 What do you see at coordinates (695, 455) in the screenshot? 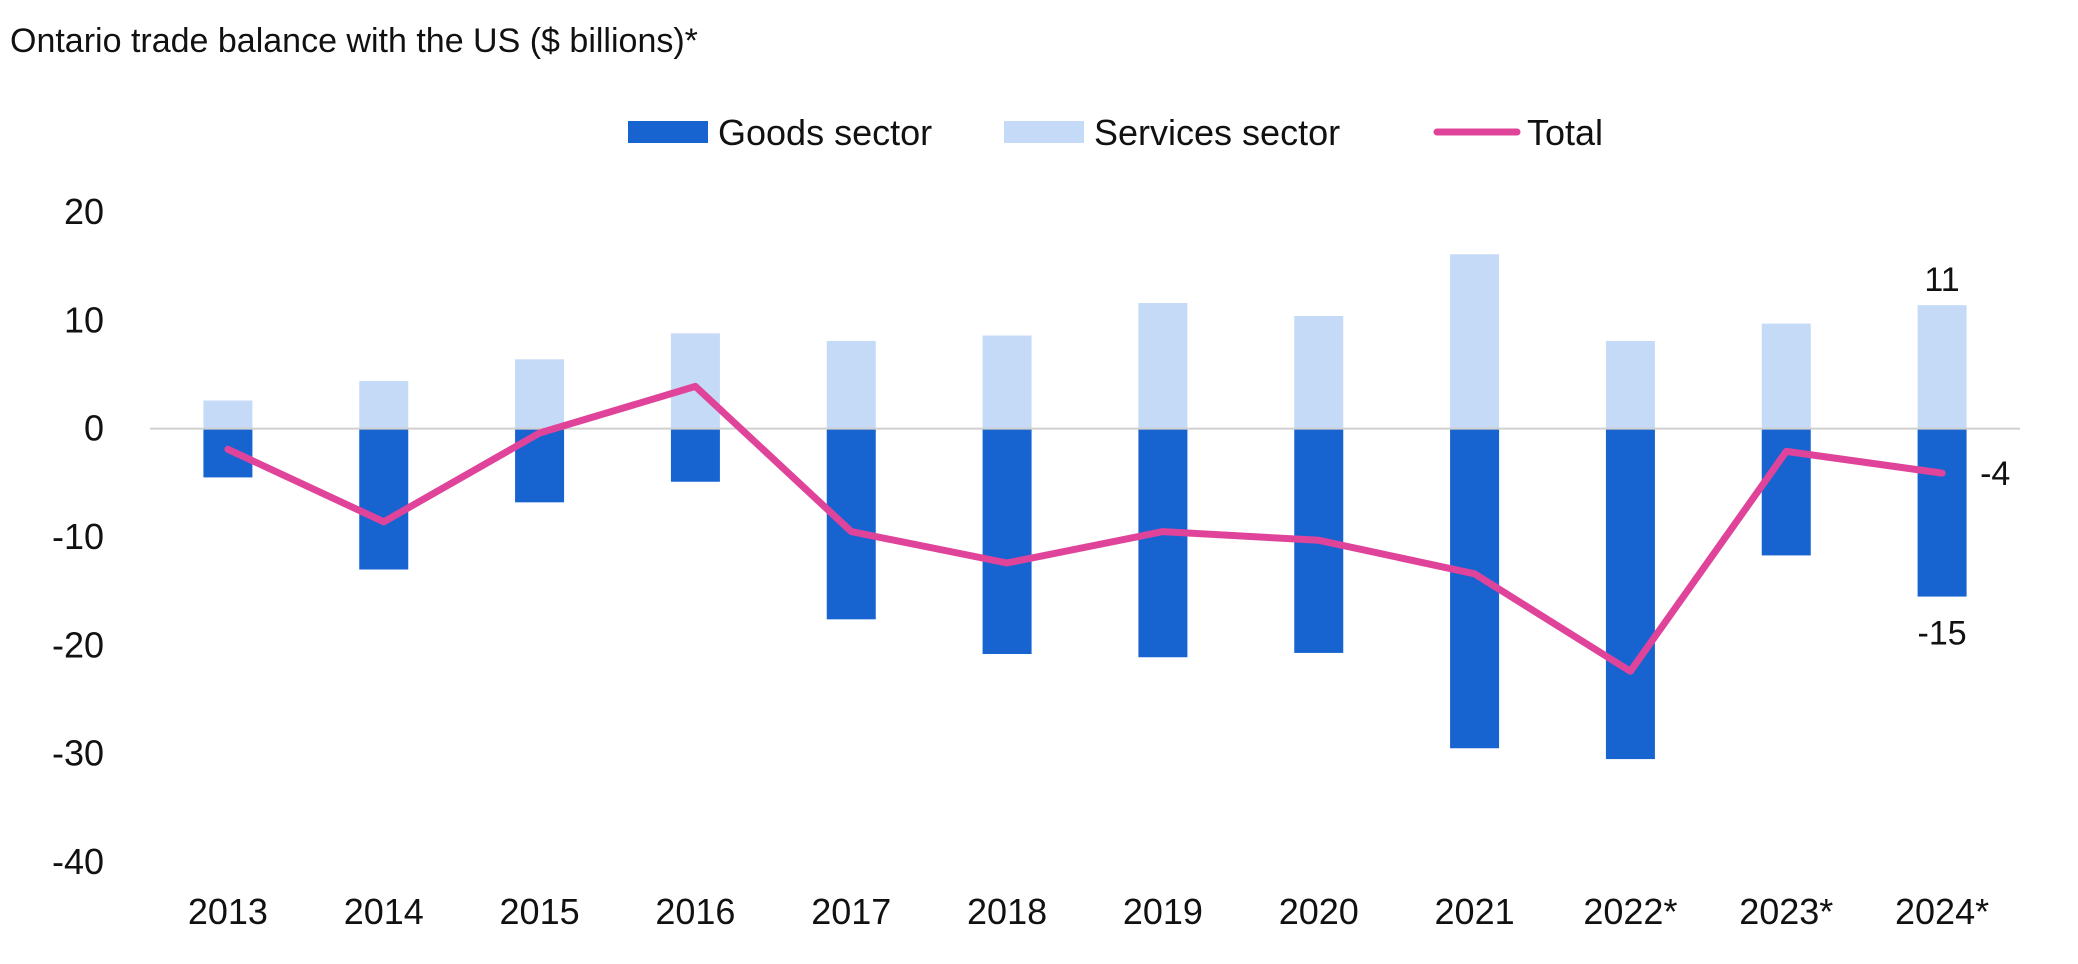
I see `bar-goods-sector-2016` at bounding box center [695, 455].